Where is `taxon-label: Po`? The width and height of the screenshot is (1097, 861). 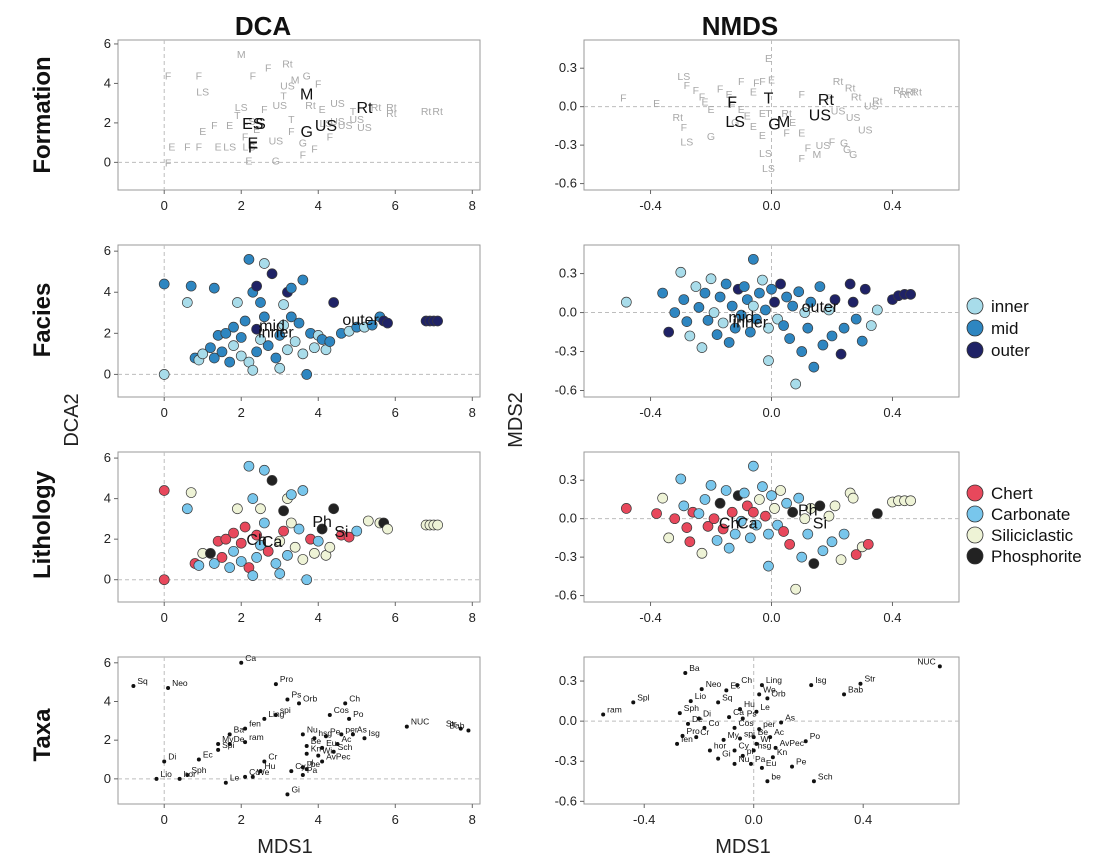 taxon-label: Po is located at coordinates (358, 714).